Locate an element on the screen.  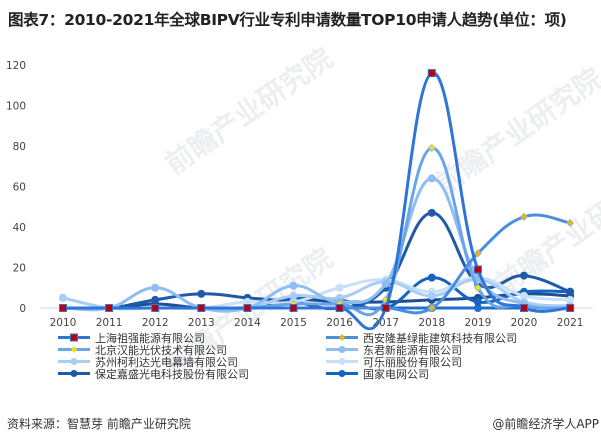
legend-item: 北京汉能光伏技术有限公司 is located at coordinates (141, 350).